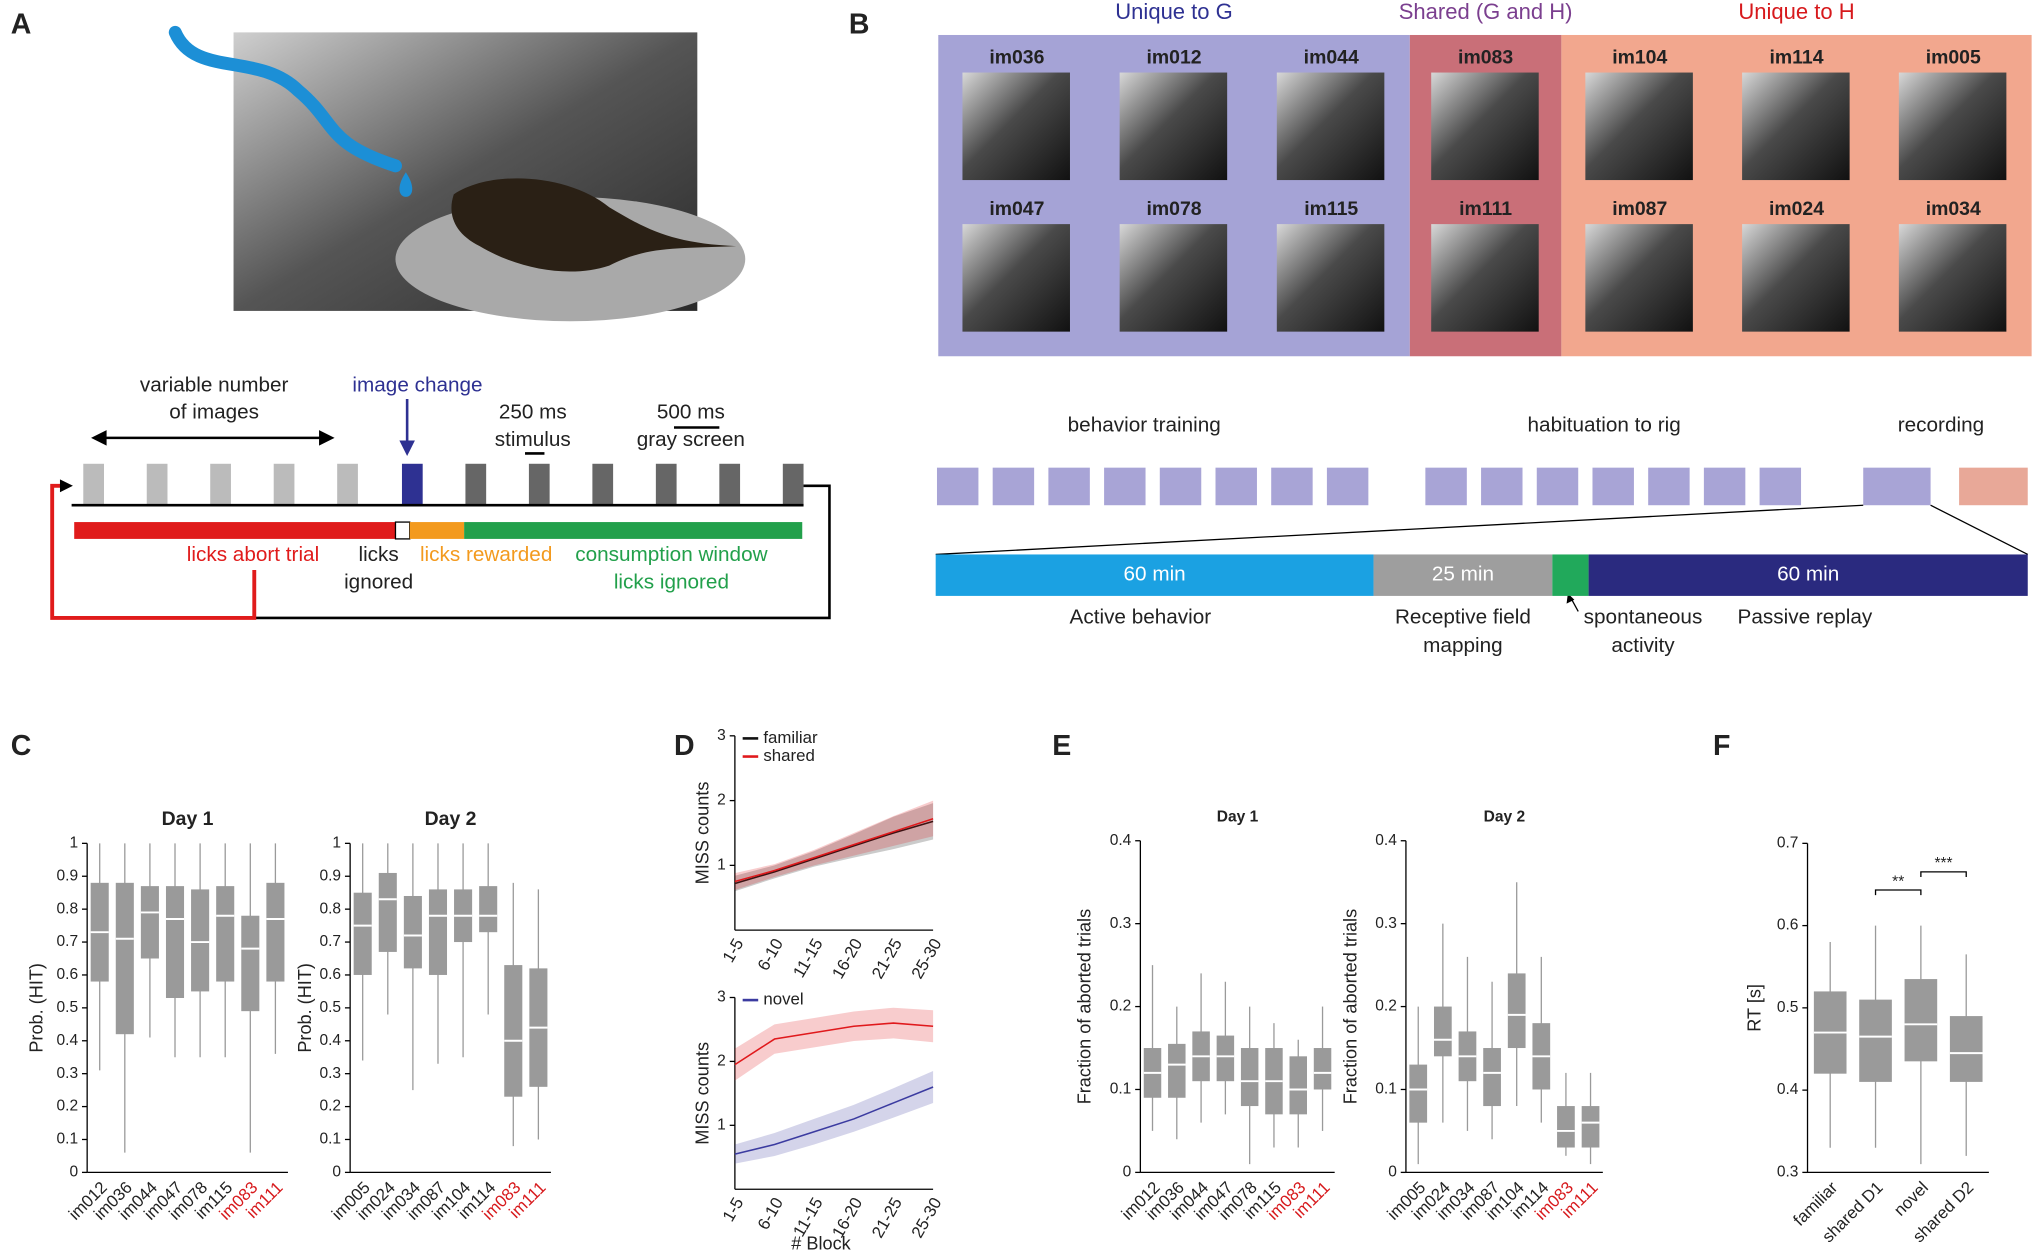  I want to click on schedule-label: habituation to rig, so click(1604, 425).